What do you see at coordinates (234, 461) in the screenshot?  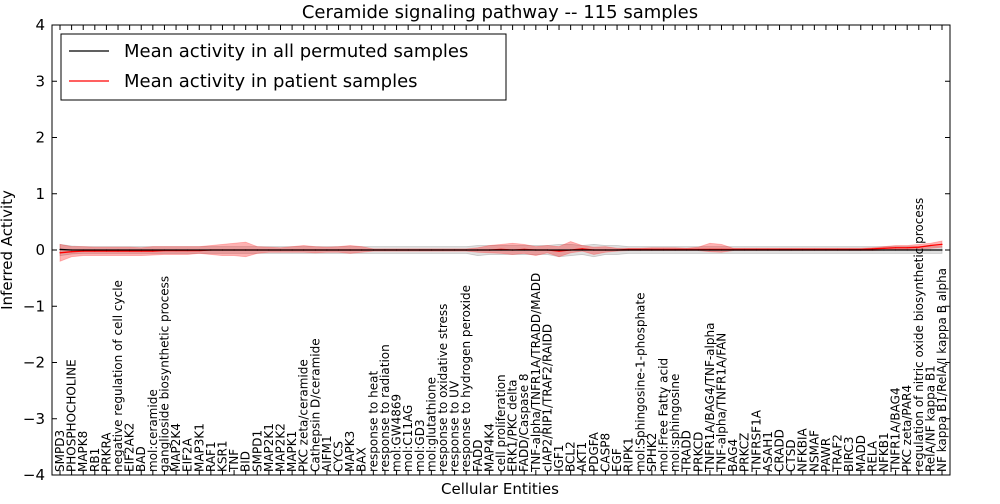 I see `entity-label: TNF` at bounding box center [234, 461].